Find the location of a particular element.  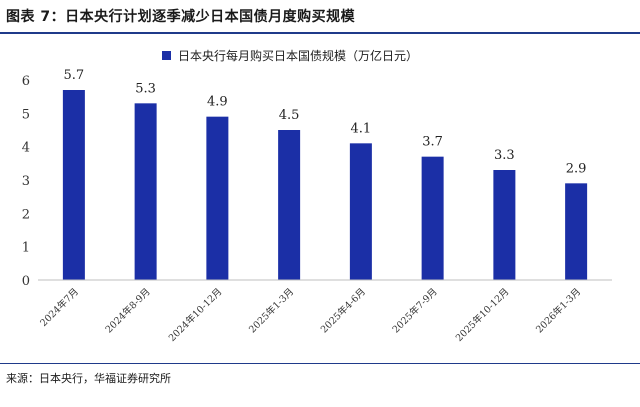

figure-title: 图表 7：日本央行计划逐季减少日本国债月度购买规模 is located at coordinates (181, 17).